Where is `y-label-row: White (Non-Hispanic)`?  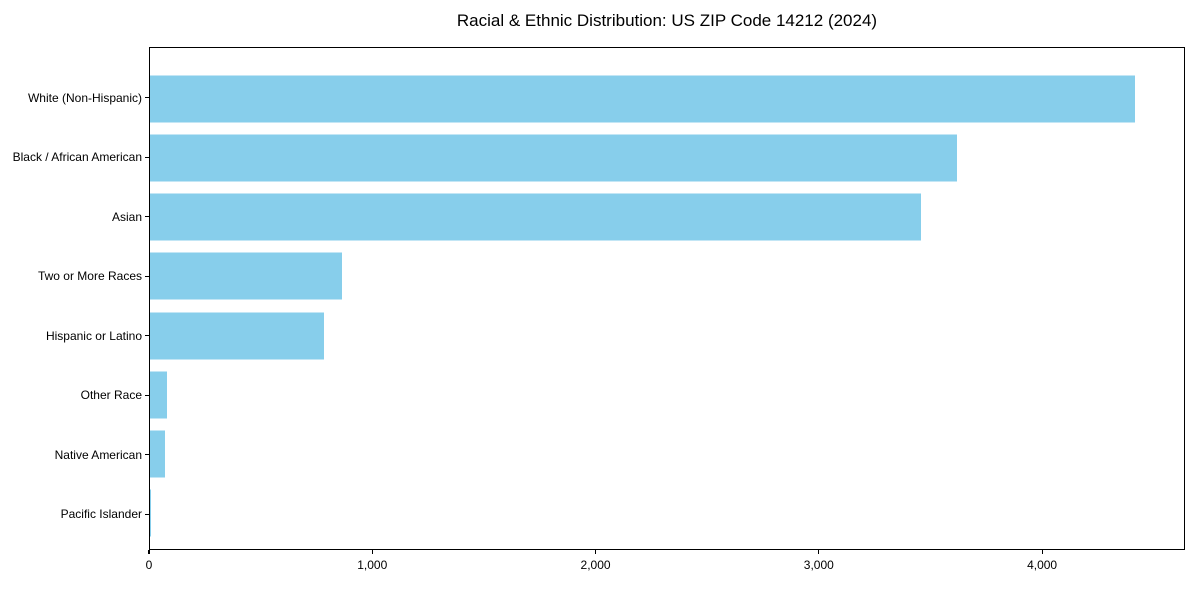
y-label-row: White (Non-Hispanic) is located at coordinates (74, 98).